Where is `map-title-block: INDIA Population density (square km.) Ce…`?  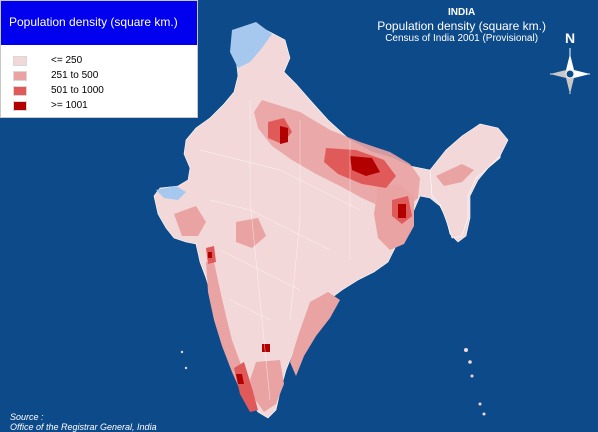
map-title-block: INDIA Population density (square km.) Ce… is located at coordinates (461, 26).